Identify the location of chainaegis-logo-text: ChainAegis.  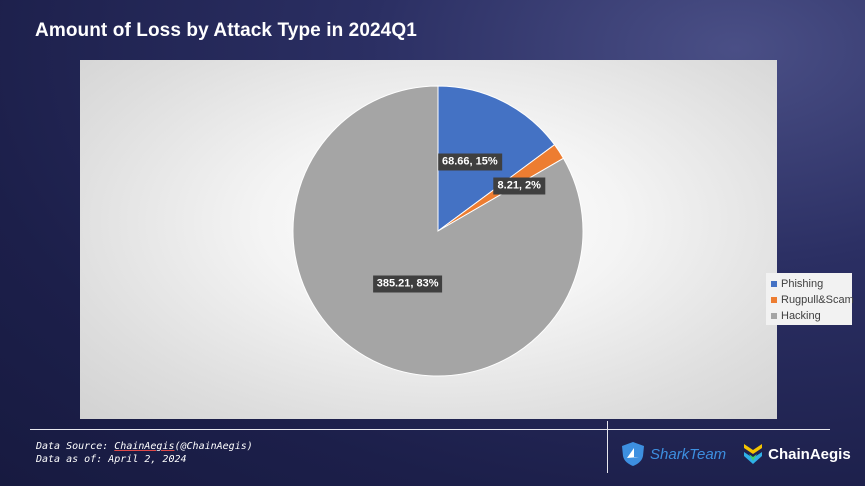
(809, 454).